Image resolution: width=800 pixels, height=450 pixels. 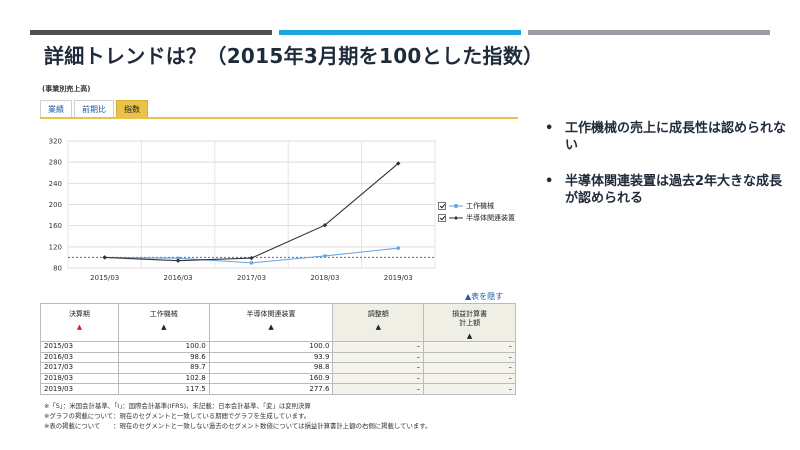 I want to click on col-header-machine-tools: 工作機械 ▲, so click(x=163, y=322).